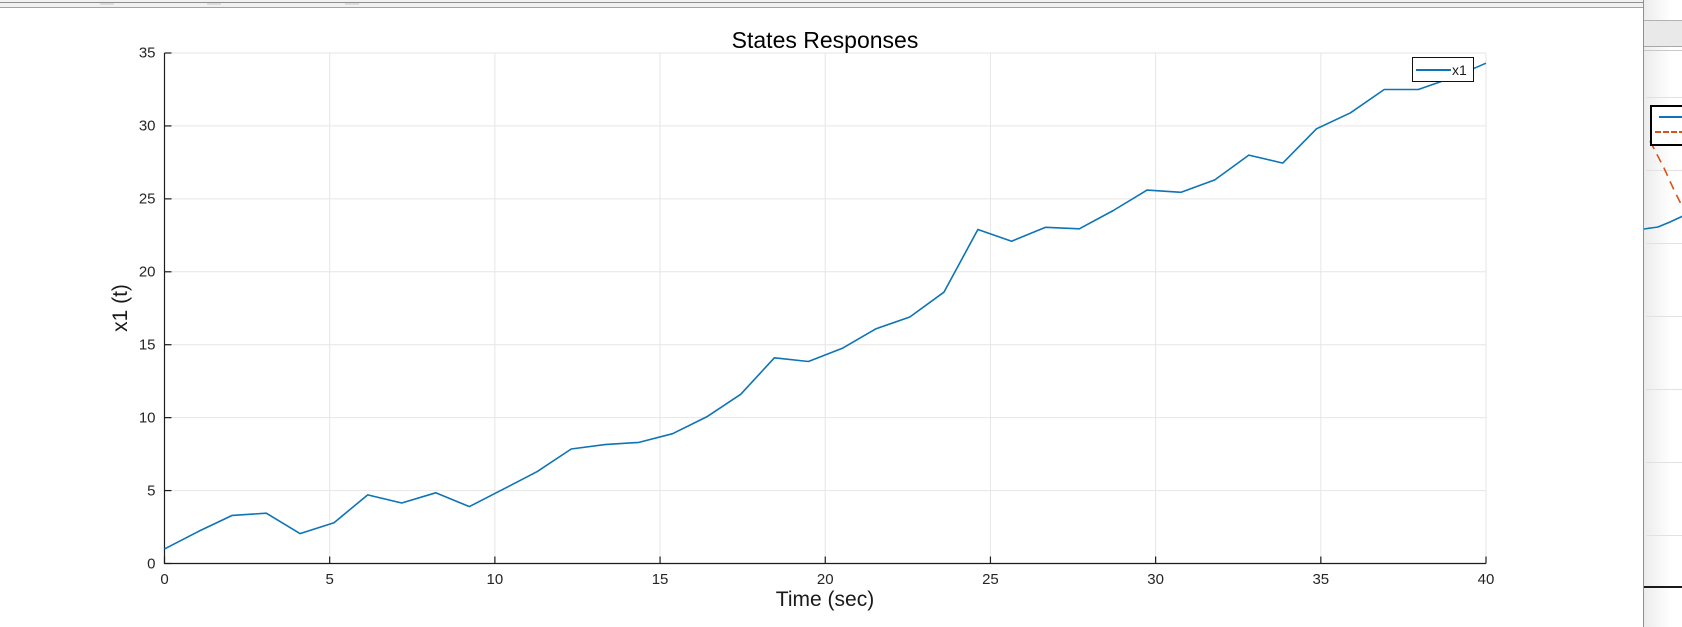 The height and width of the screenshot is (627, 1682). I want to click on legend: x1, so click(1443, 69).